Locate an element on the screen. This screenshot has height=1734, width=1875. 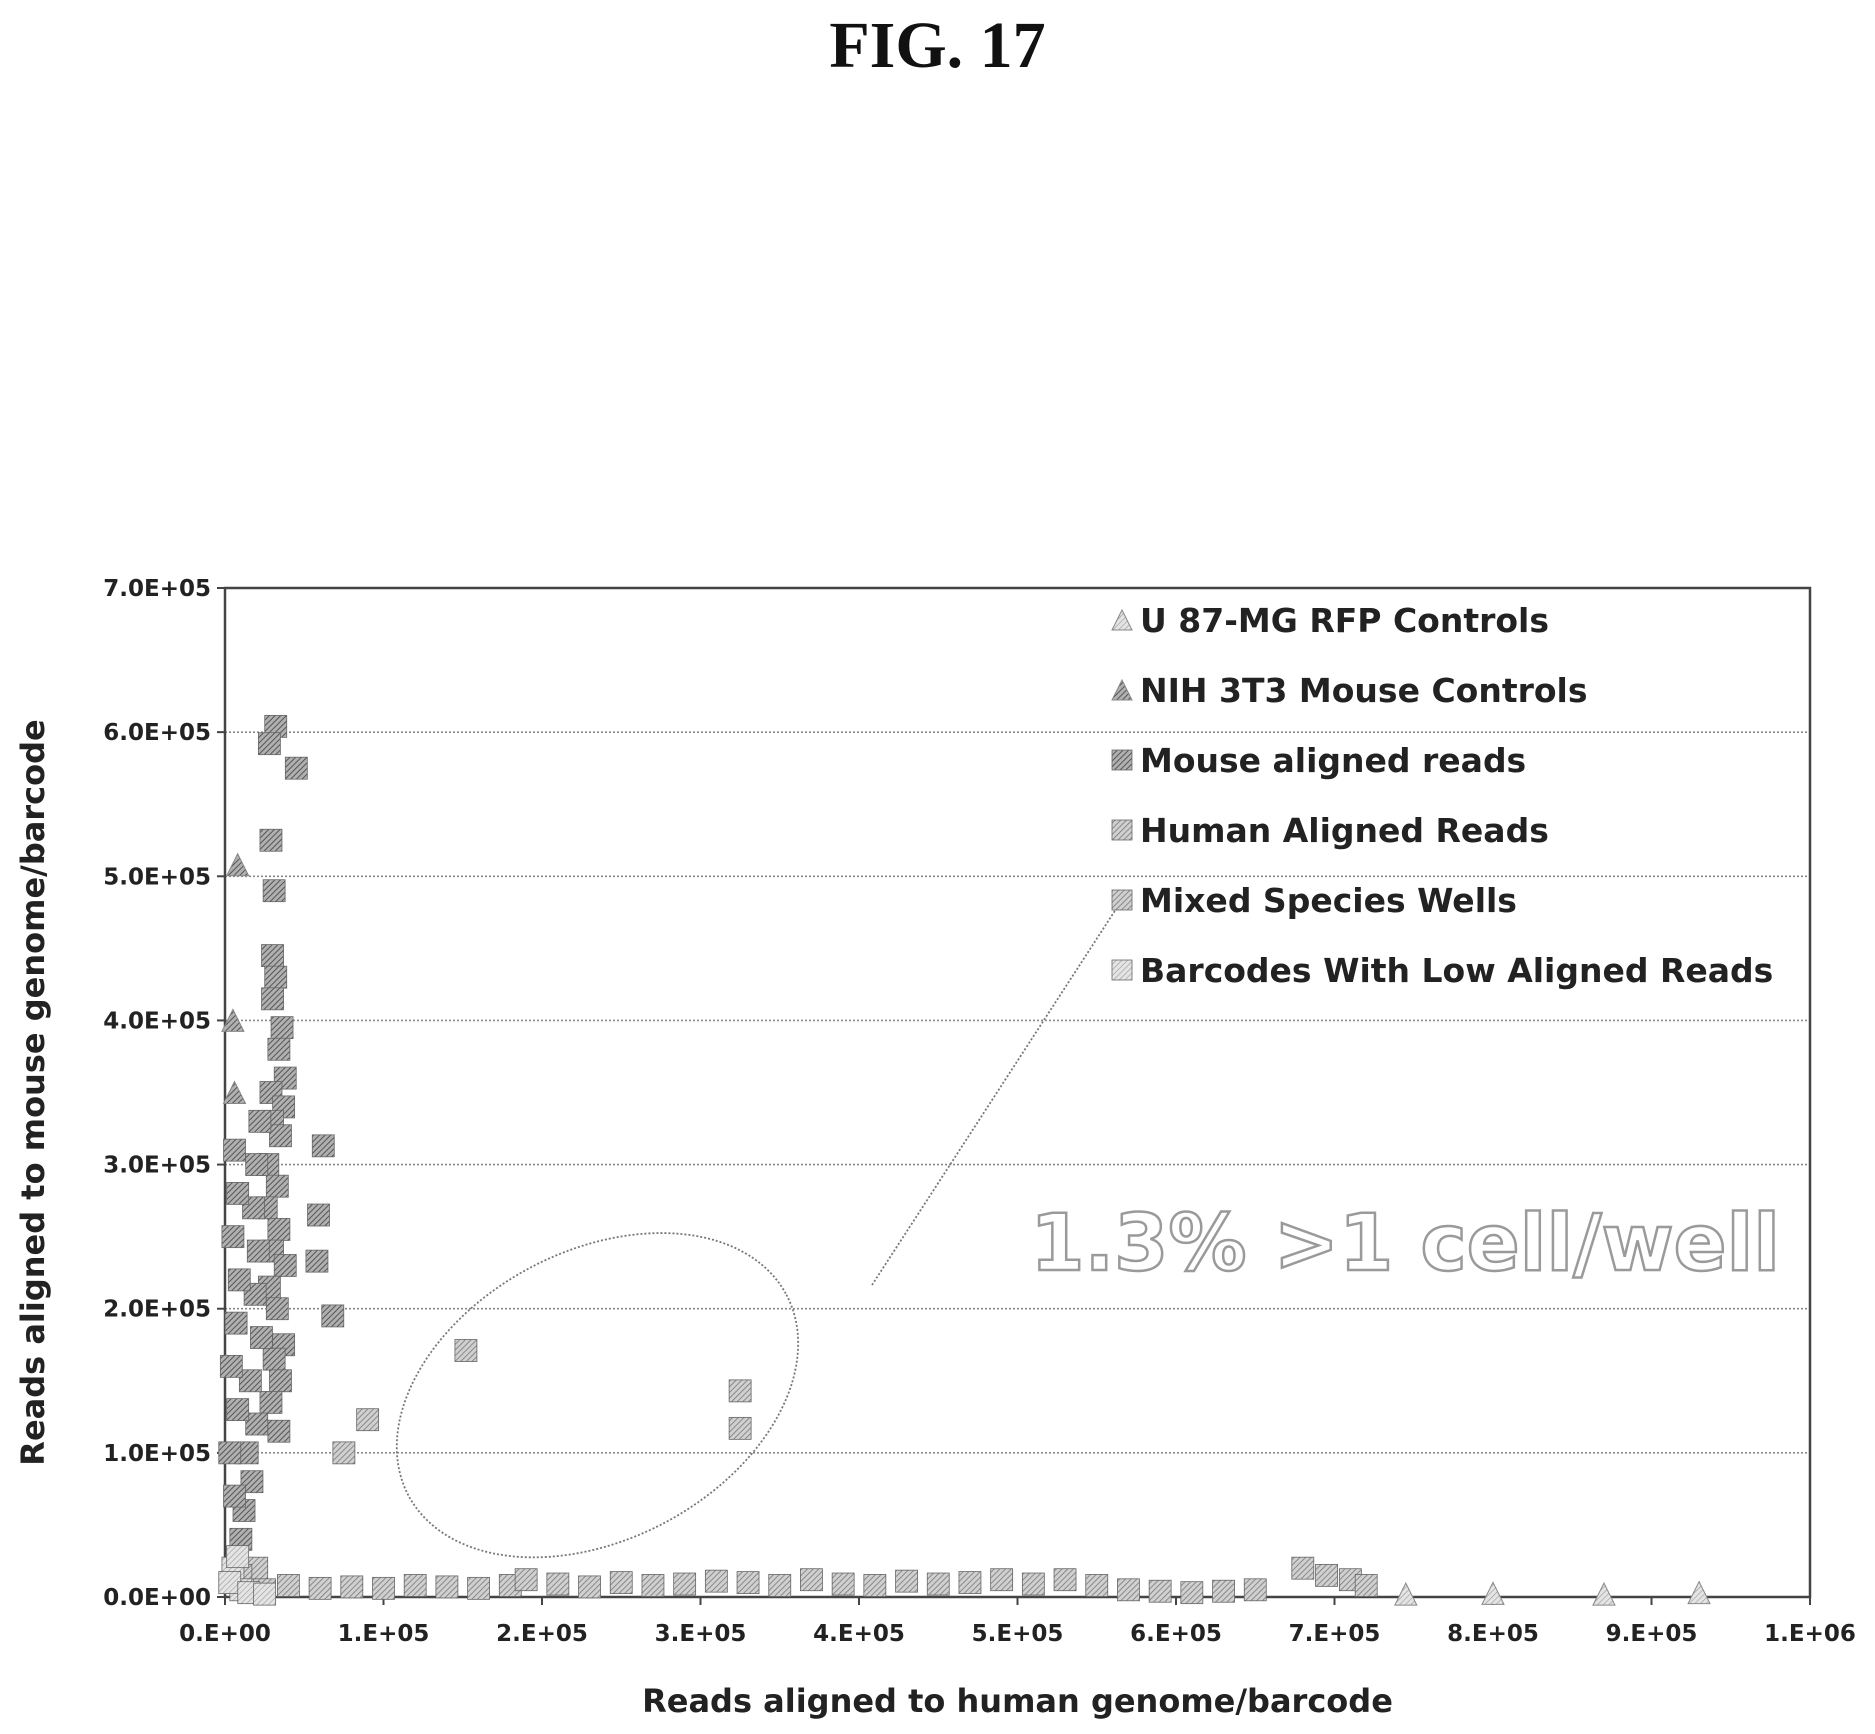
x-tick-label: 6.E+05 is located at coordinates (1176, 1634).